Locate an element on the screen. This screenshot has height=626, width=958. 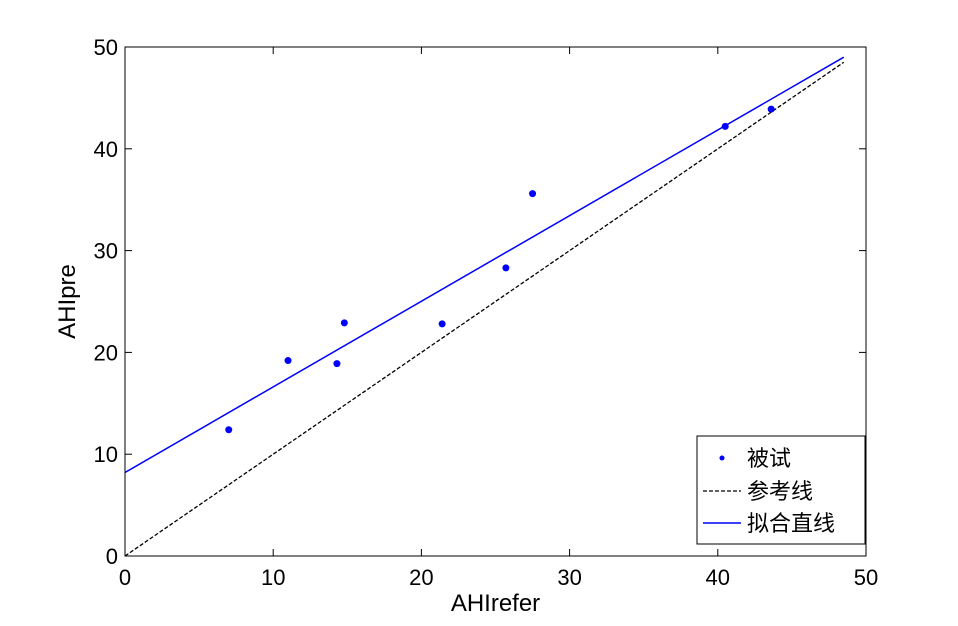
legend-box is located at coordinates (781, 490).